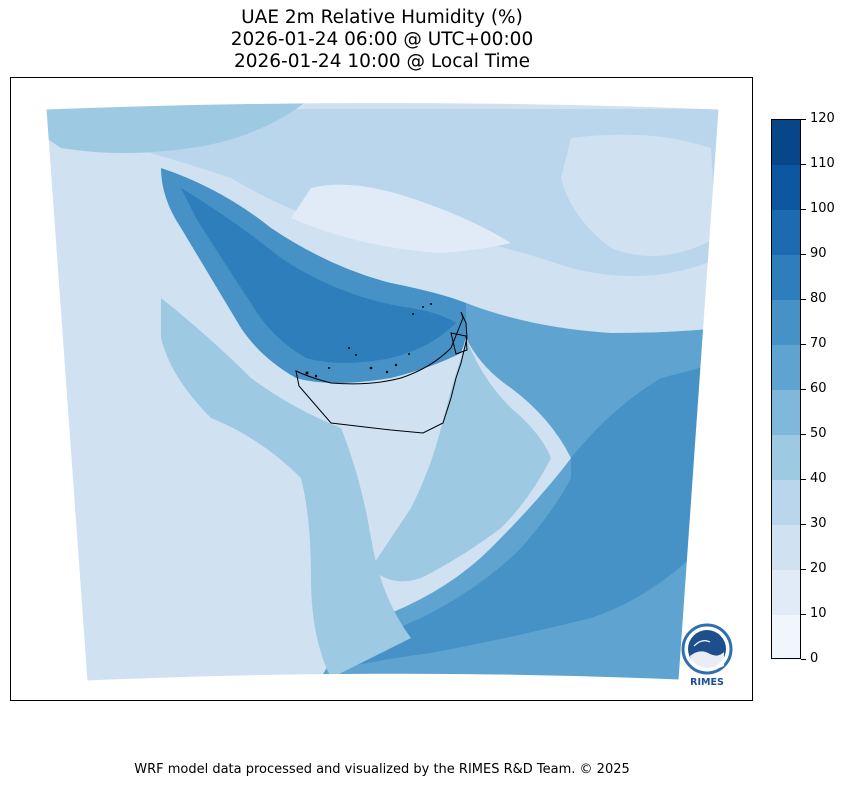  I want to click on colorbar-tick-label: 60, so click(818, 388).